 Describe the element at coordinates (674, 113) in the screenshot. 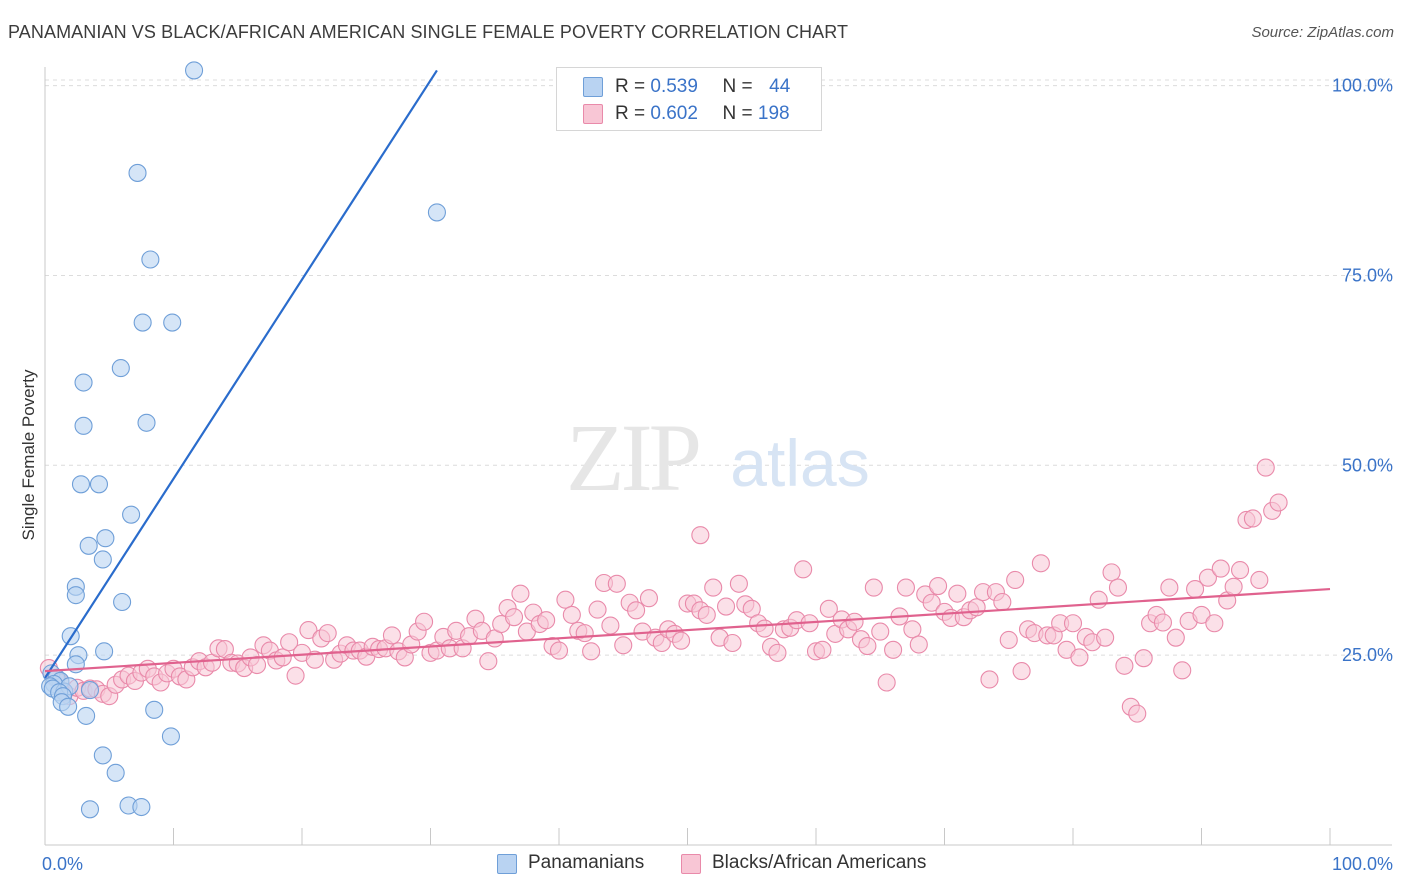

I see `legend-r-value-blacks: 0.602` at that location.